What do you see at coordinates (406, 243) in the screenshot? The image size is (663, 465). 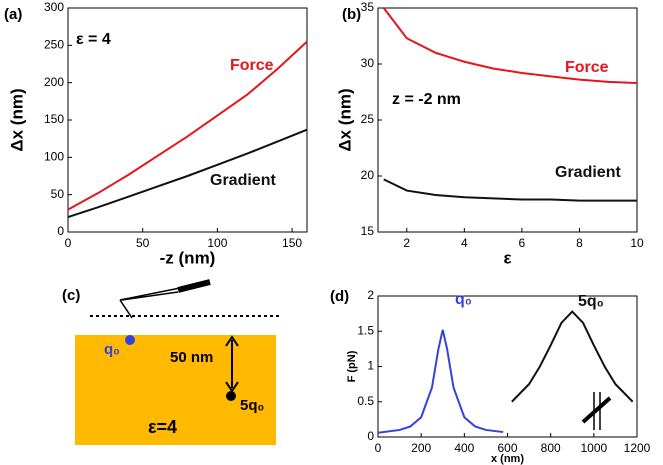 I see `x-tick-label: 2` at bounding box center [406, 243].